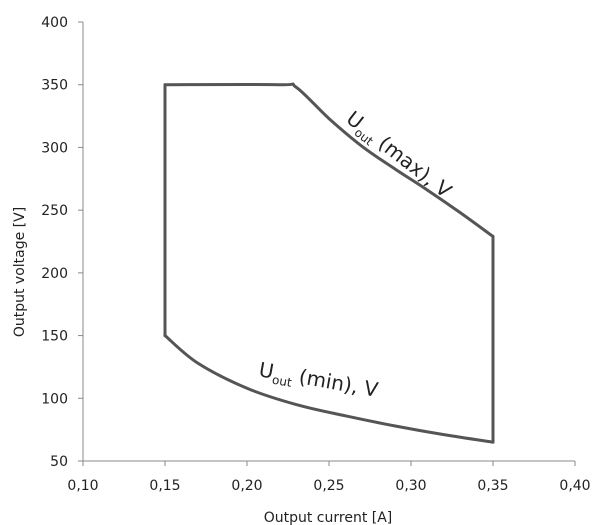  I want to click on x-tick-label: 0,20, so click(246, 486).